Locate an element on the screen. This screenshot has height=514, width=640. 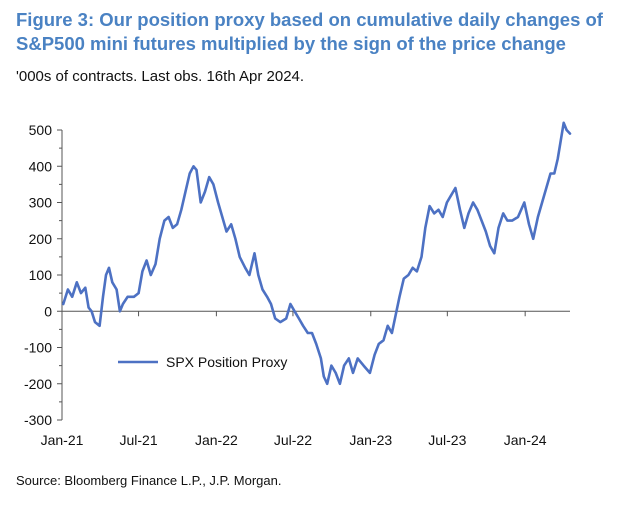
y-tick-label: 400 is located at coordinates (41, 166).